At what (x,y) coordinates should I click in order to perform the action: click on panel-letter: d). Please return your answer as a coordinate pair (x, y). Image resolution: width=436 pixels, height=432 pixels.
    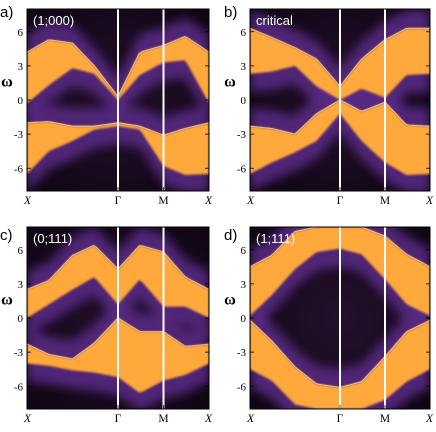
    Looking at the image, I should click on (230, 235).